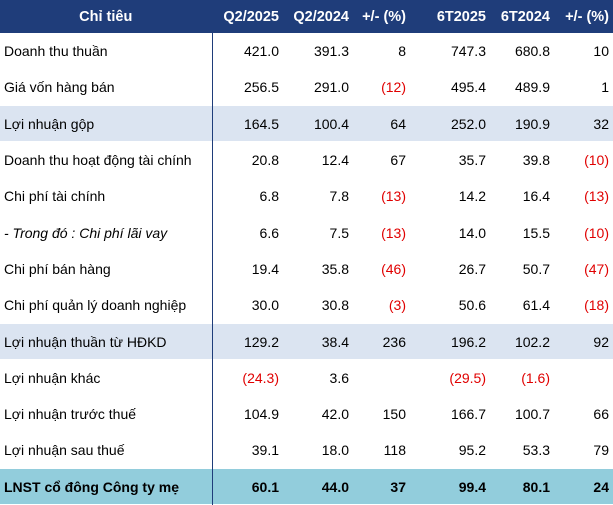 The height and width of the screenshot is (505, 613). I want to click on header-6t2025: 6T2025, so click(461, 16).